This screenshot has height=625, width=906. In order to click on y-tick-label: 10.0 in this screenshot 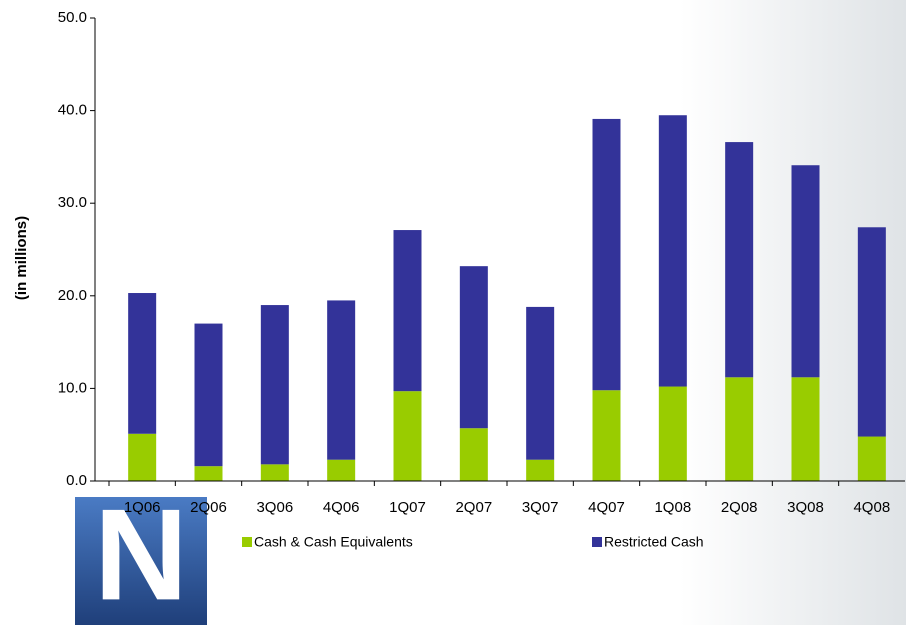, I will do `click(72, 387)`.